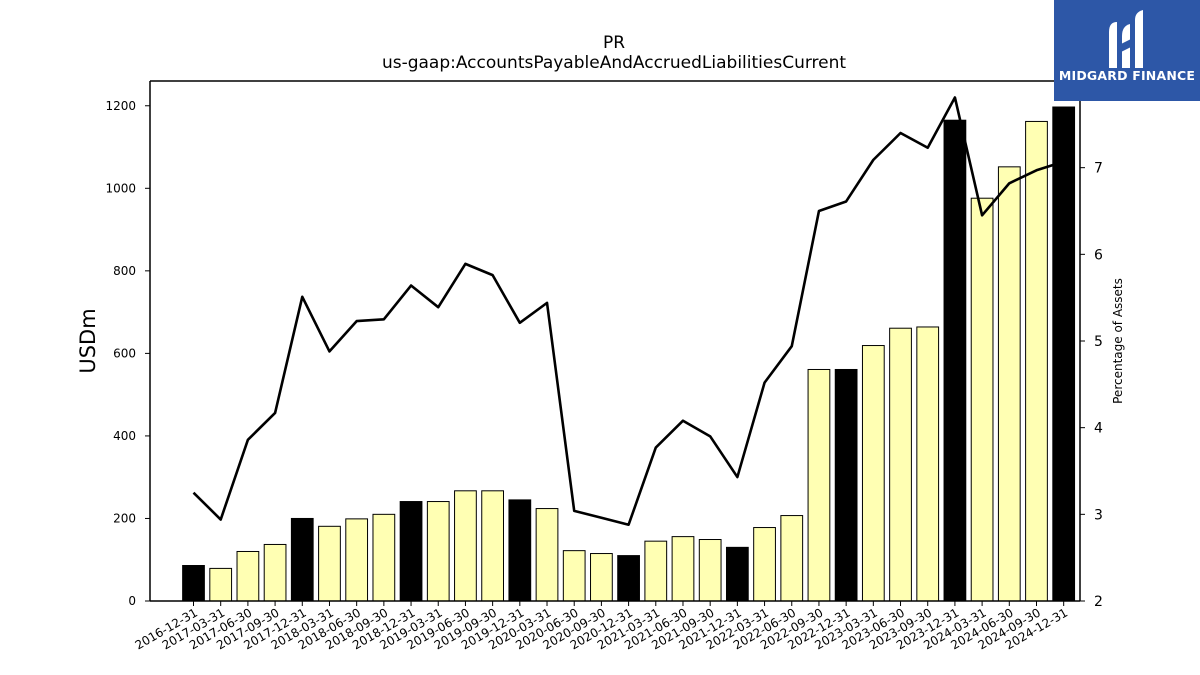  Describe the element at coordinates (124, 518) in the screenshot. I see `y-left-tick-label: 200` at that location.